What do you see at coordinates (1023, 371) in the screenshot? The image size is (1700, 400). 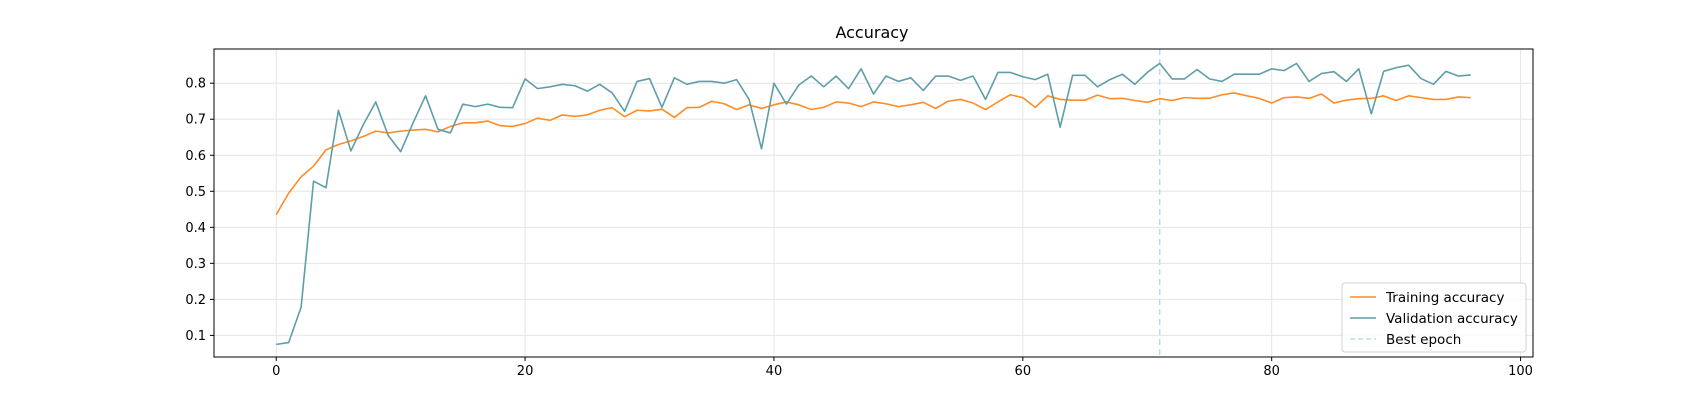 I see `x-tick-label: 60` at bounding box center [1023, 371].